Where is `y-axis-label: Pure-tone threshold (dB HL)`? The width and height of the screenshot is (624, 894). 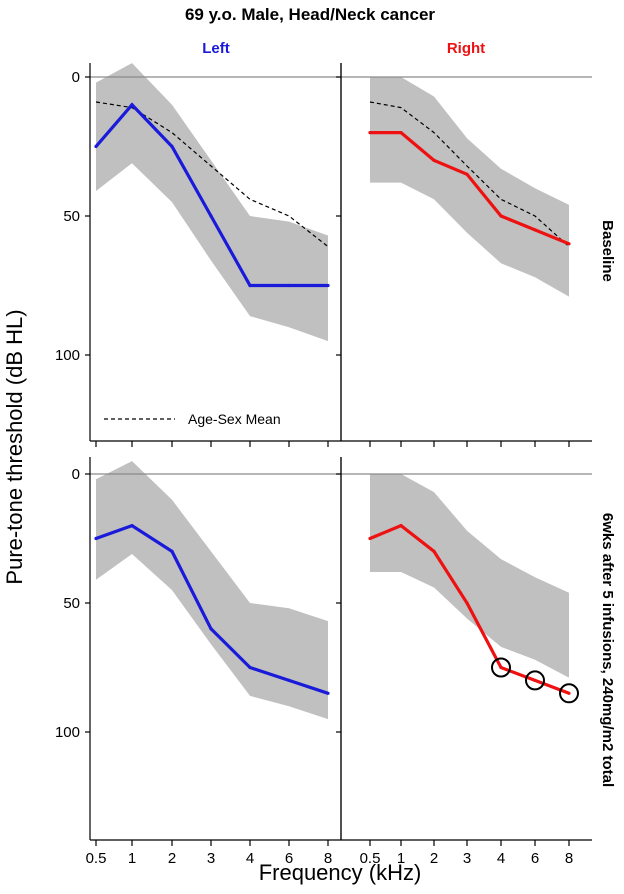
y-axis-label: Pure-tone threshold (dB HL) is located at coordinates (14, 446).